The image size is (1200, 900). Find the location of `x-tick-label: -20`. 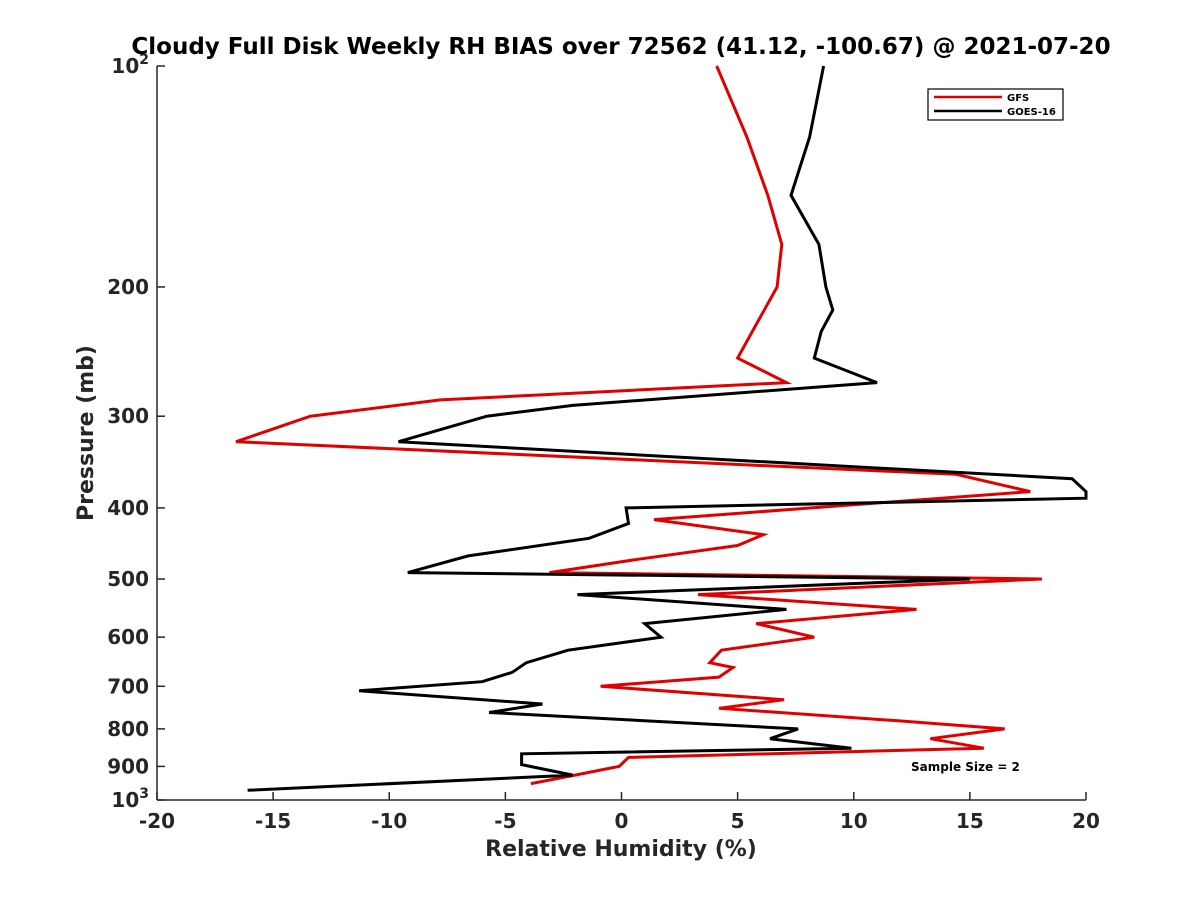

x-tick-label: -20 is located at coordinates (157, 821).